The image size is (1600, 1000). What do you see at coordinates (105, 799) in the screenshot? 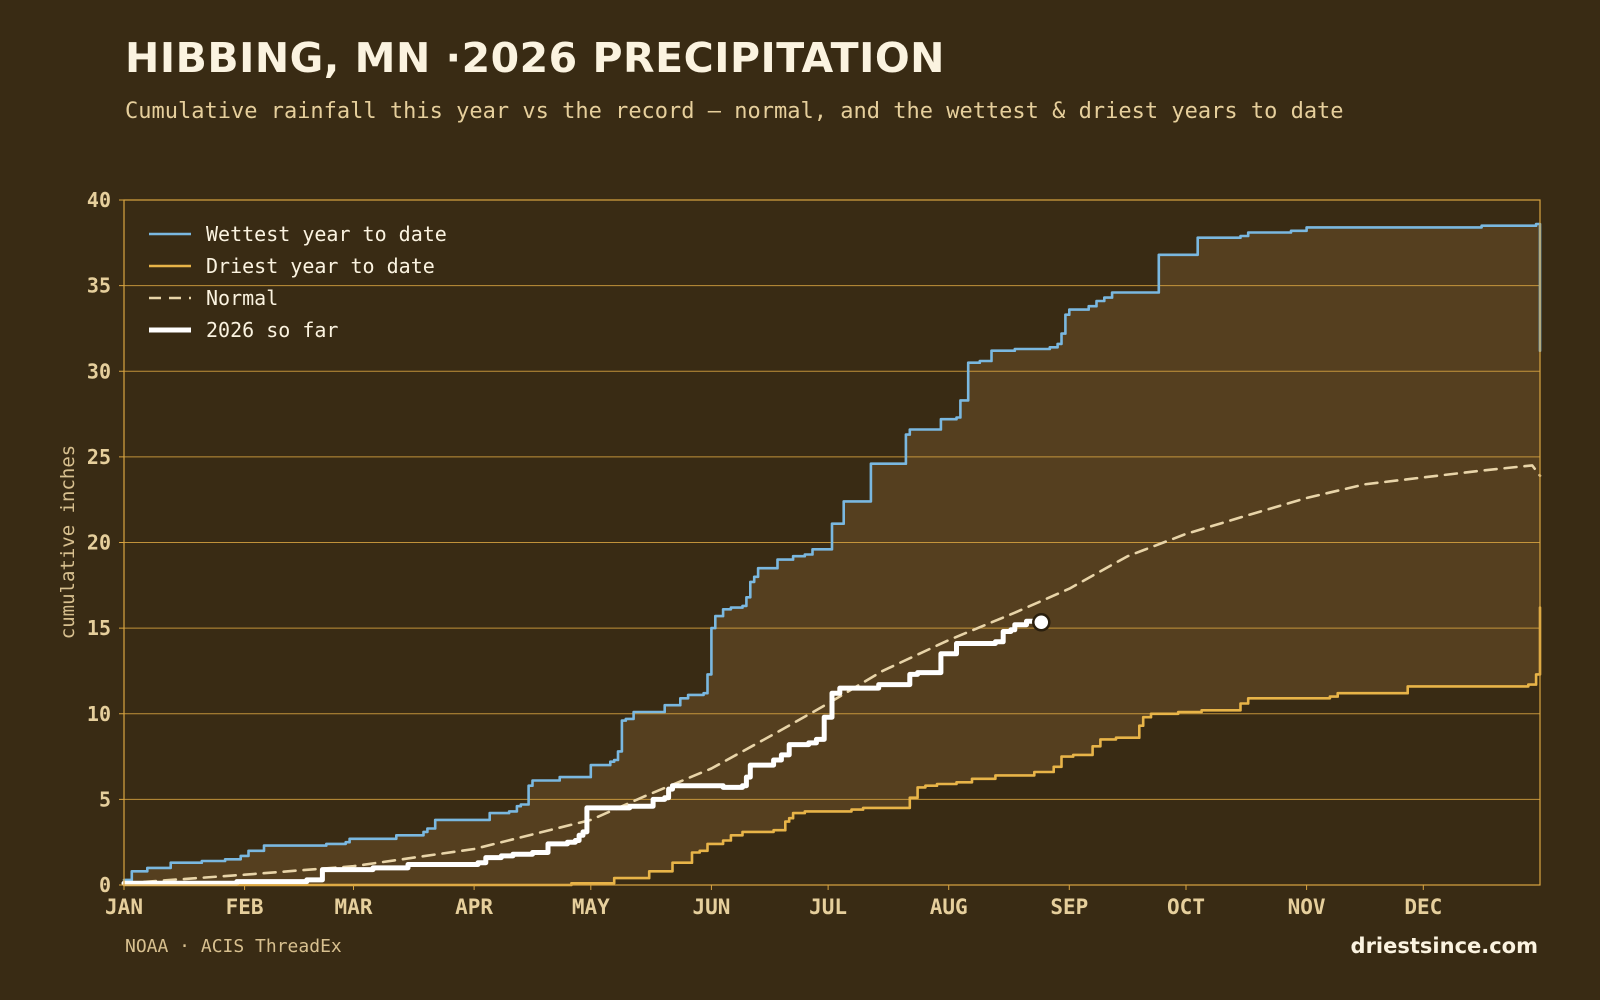
I see `y-tick-label-5: 5` at bounding box center [105, 799].